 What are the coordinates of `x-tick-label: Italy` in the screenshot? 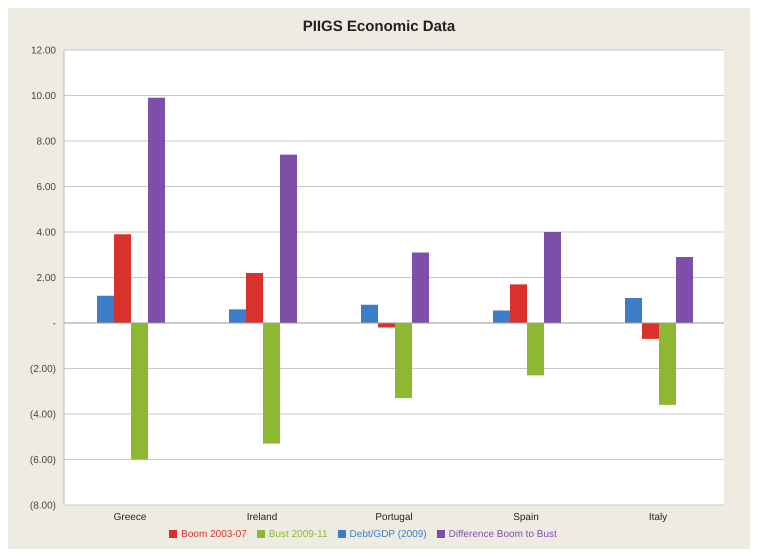 It's located at (658, 518).